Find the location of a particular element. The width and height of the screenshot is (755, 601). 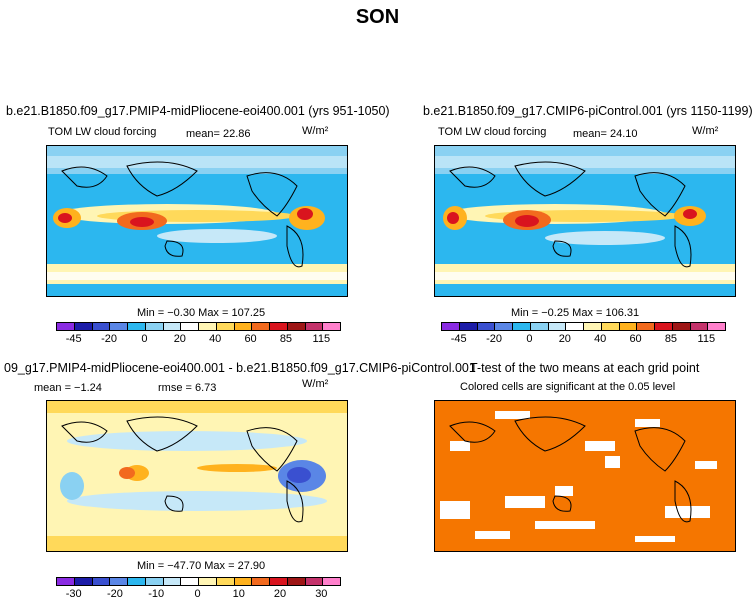

panel1-map is located at coordinates (197, 221).